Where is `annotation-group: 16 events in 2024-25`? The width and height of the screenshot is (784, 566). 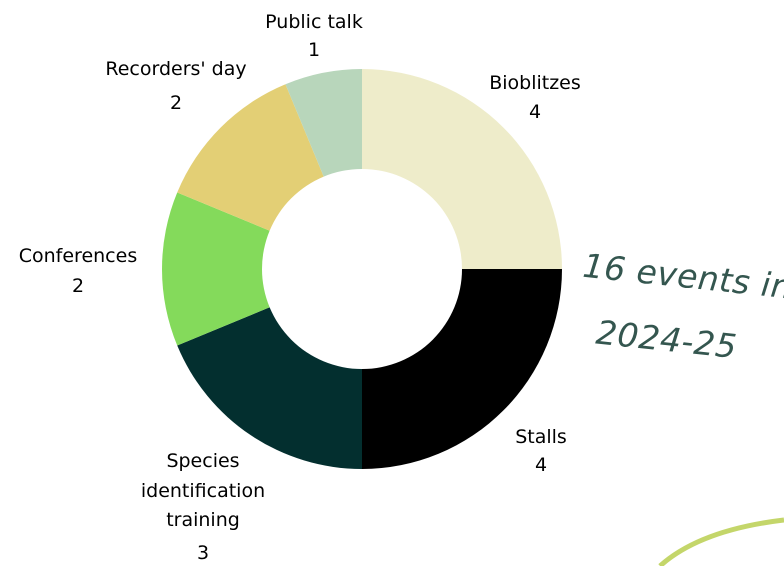
annotation-group: 16 events in 2024-25 is located at coordinates (682, 306).